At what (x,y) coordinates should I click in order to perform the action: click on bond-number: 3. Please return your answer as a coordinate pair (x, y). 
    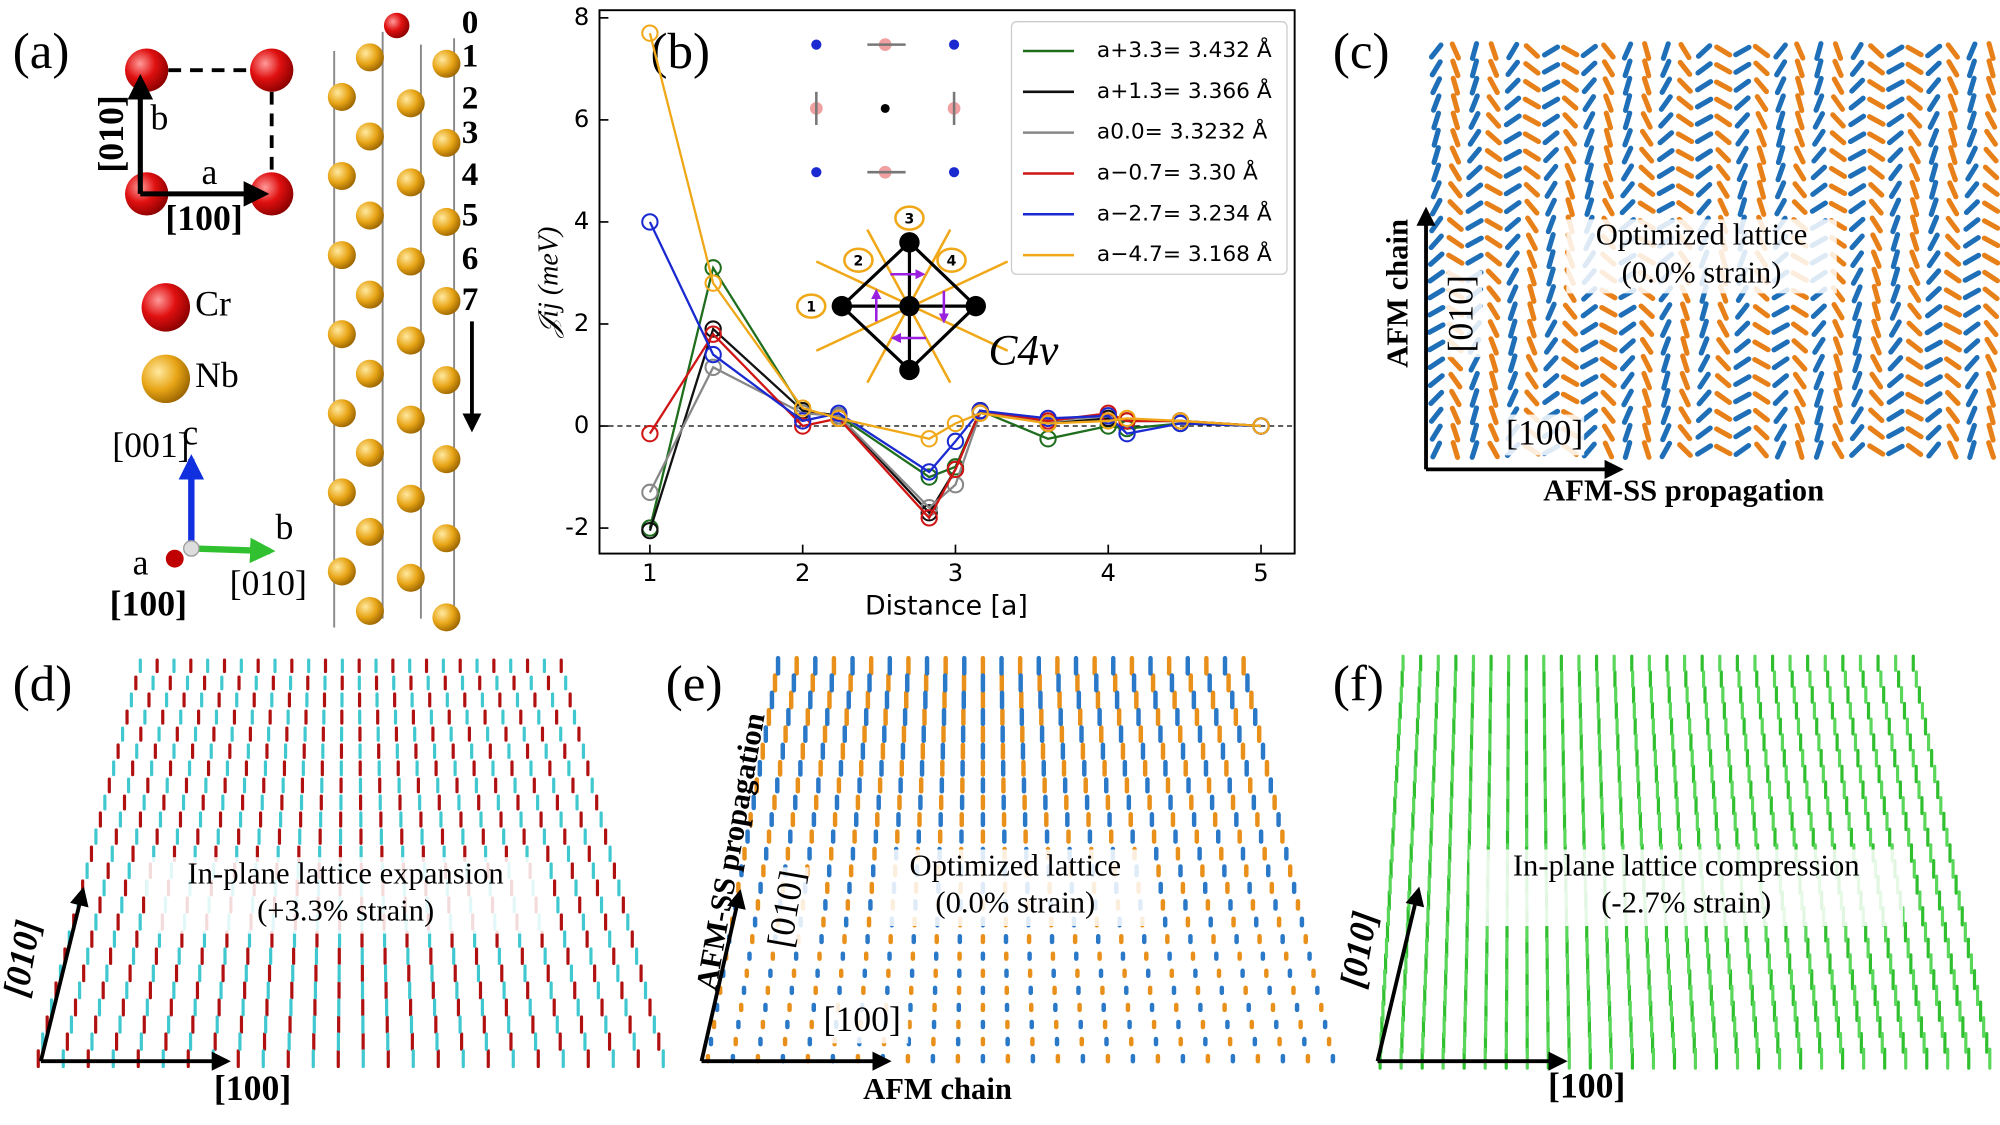
    Looking at the image, I should click on (910, 219).